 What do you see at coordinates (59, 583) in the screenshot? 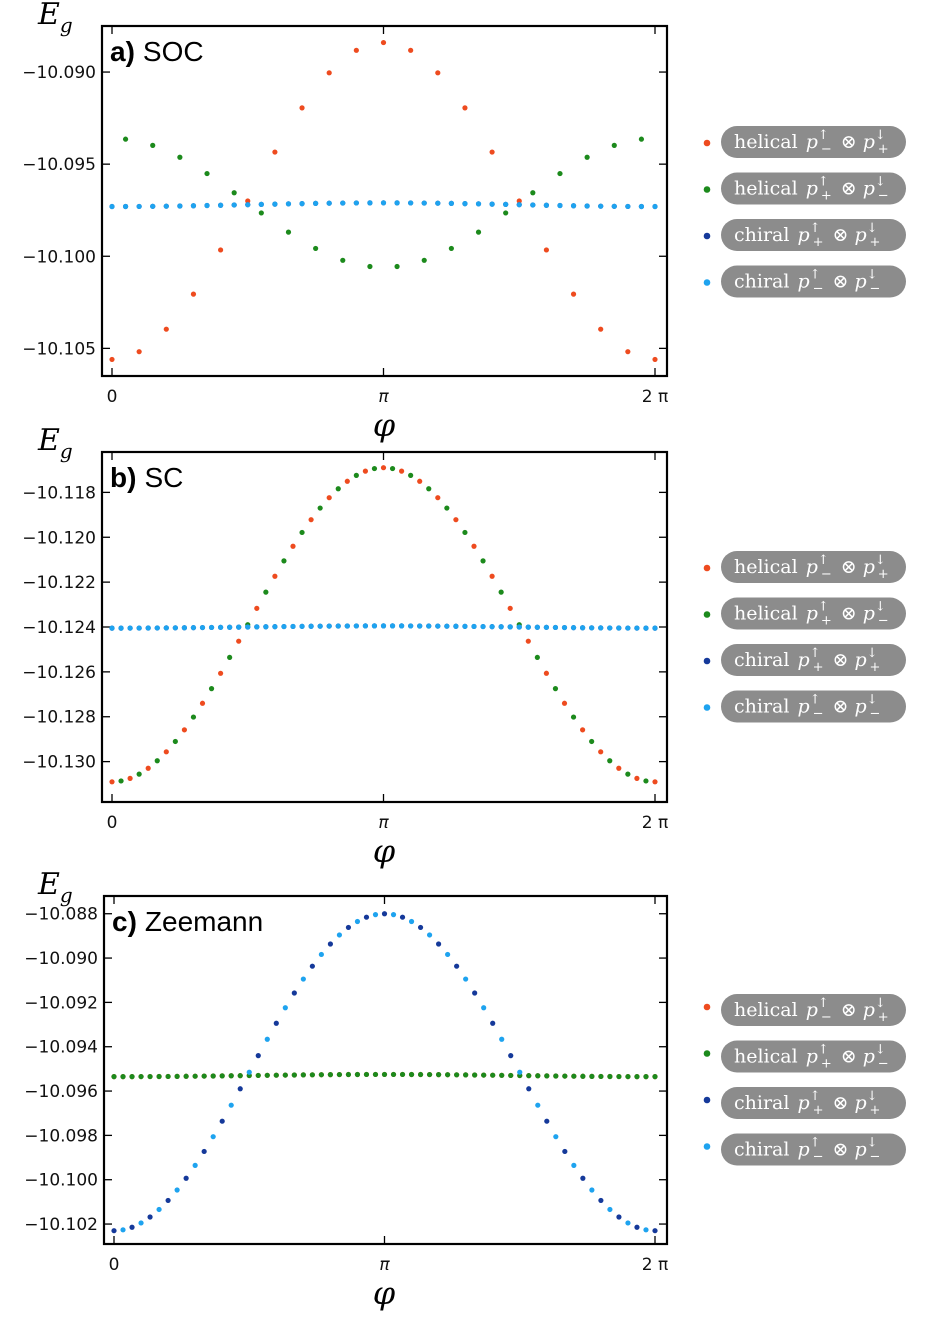
I see `y-tick-label: −10.122` at bounding box center [59, 583].